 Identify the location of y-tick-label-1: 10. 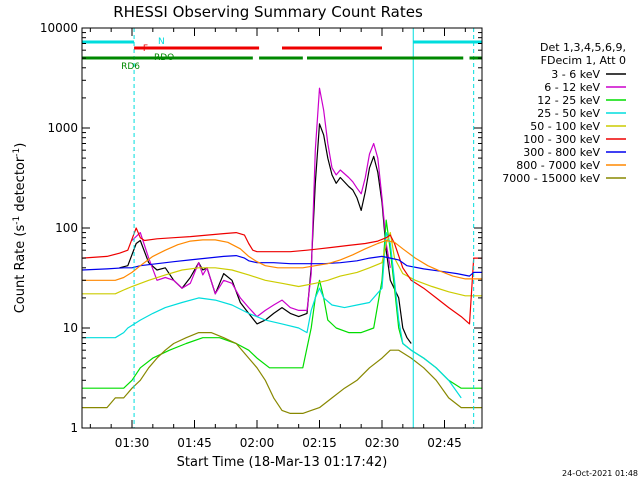
(70, 328).